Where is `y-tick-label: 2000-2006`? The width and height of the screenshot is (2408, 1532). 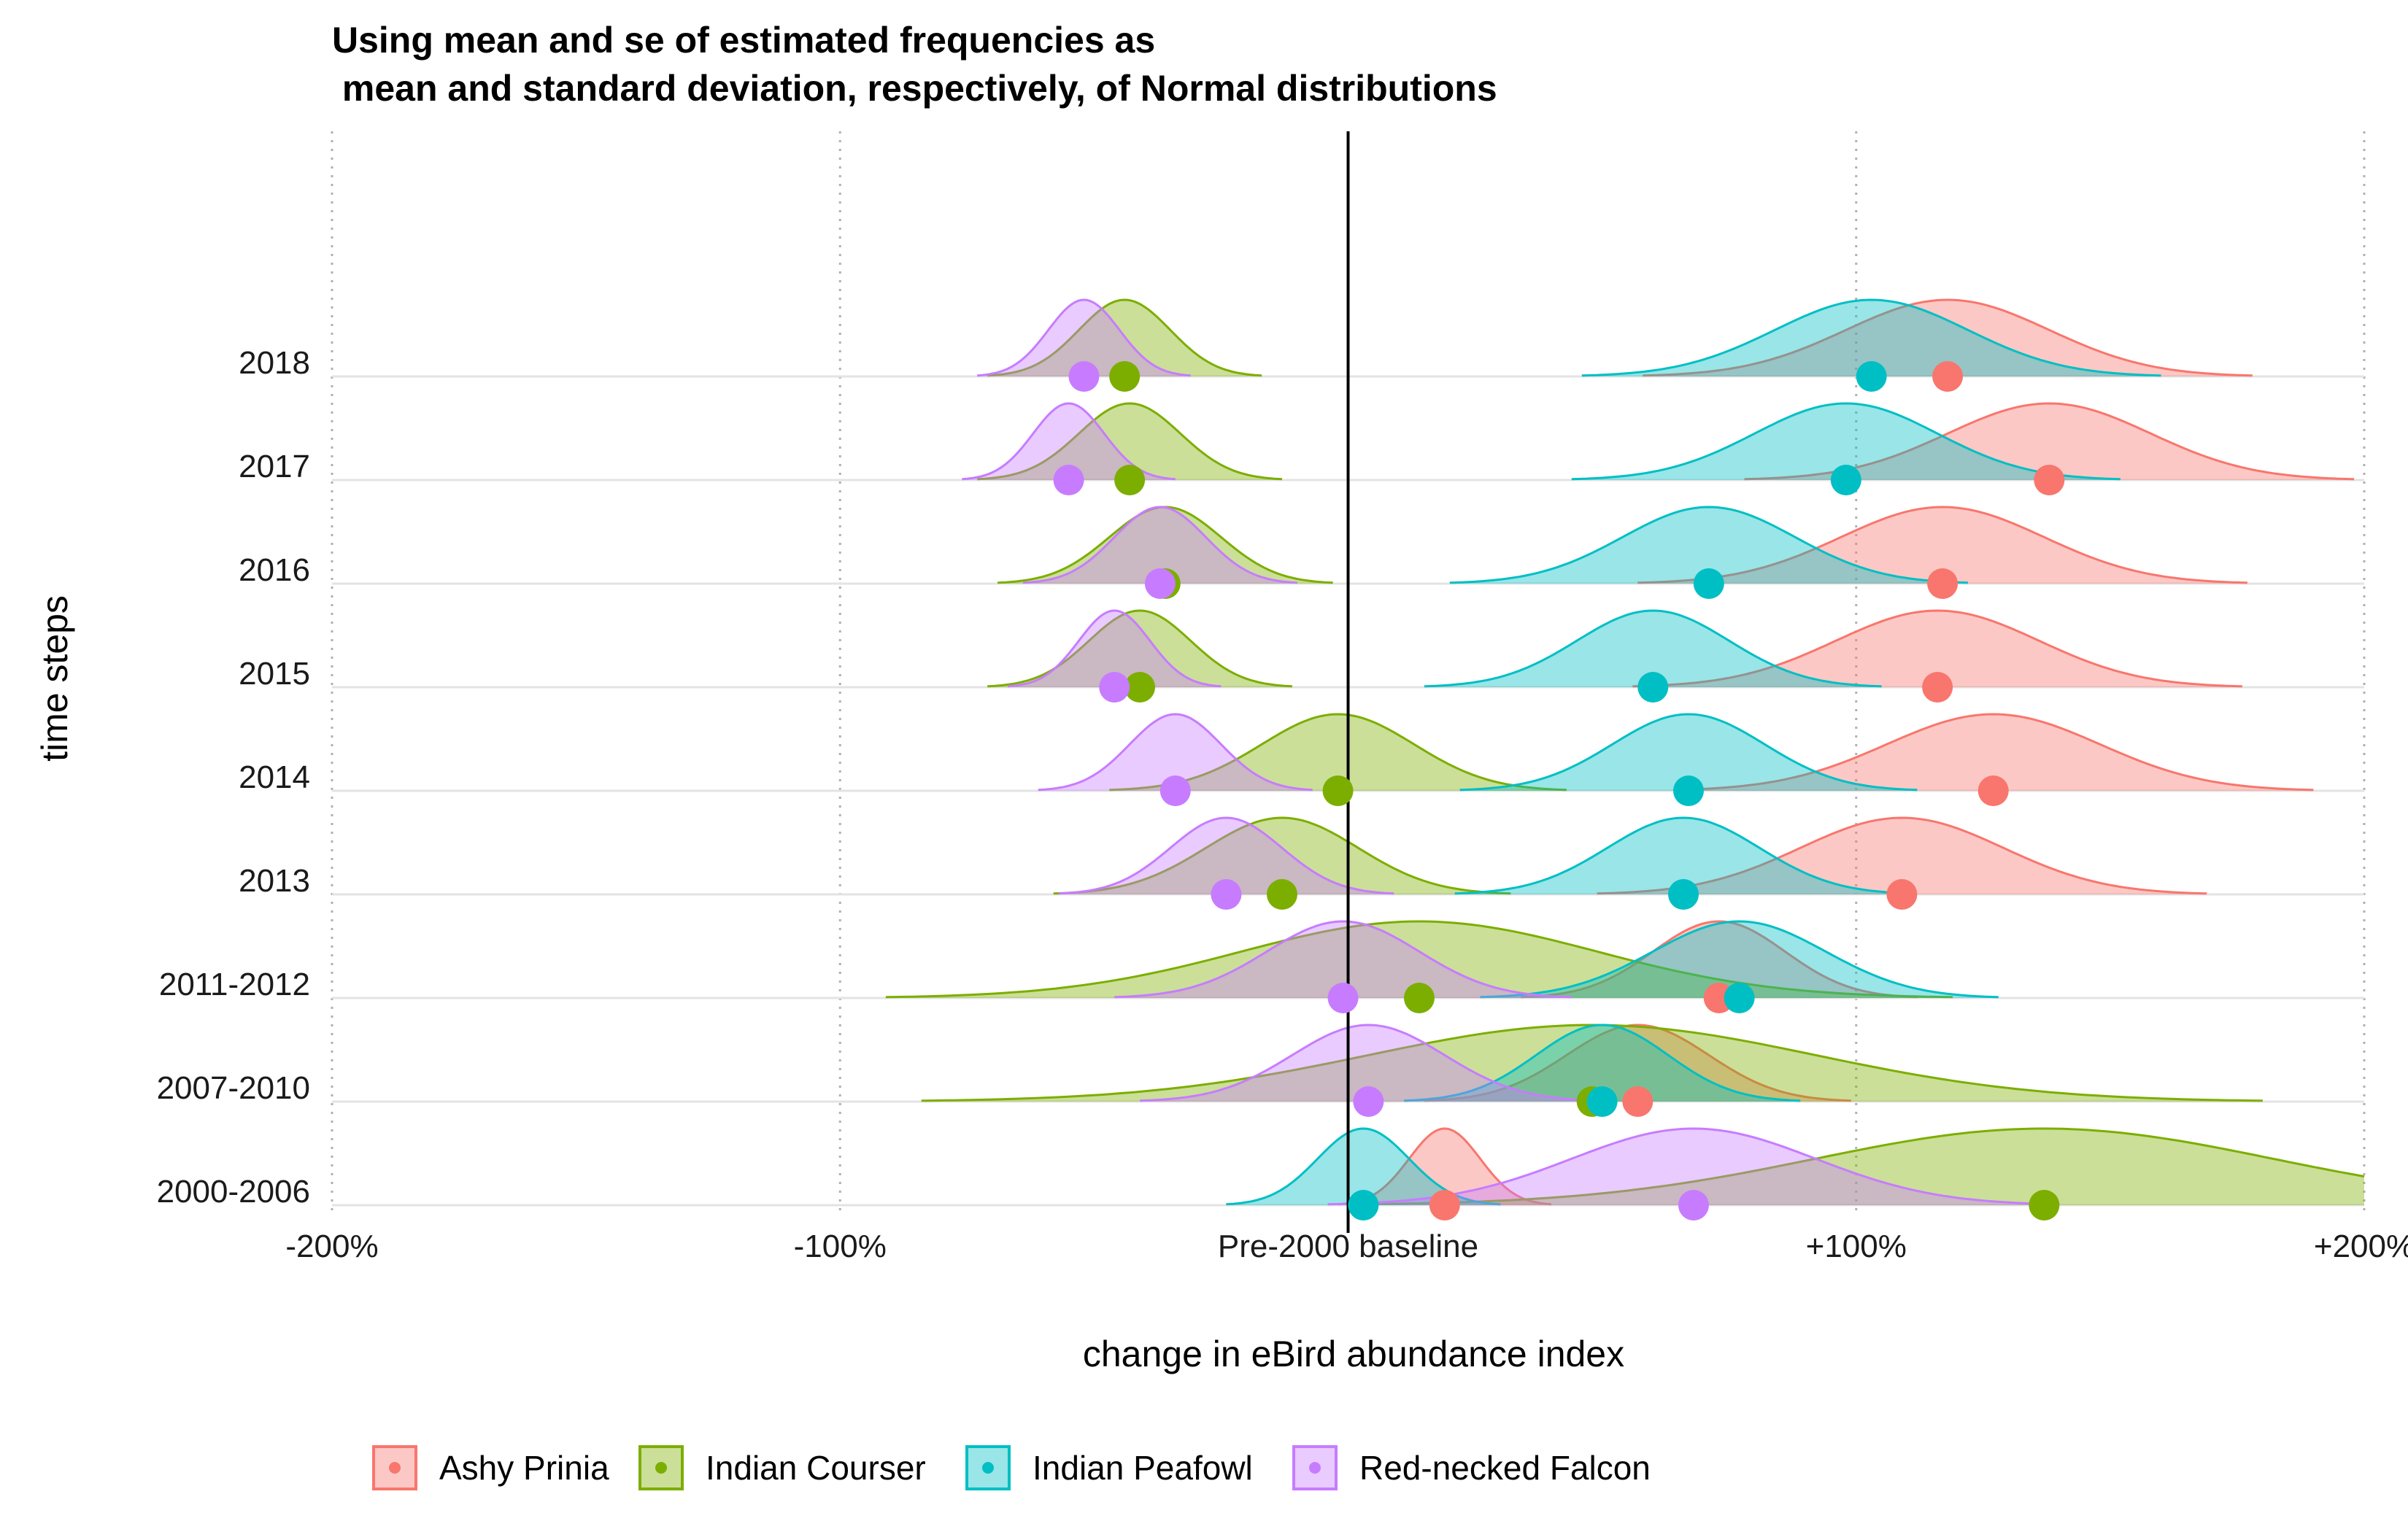
y-tick-label: 2000-2006 is located at coordinates (233, 1192).